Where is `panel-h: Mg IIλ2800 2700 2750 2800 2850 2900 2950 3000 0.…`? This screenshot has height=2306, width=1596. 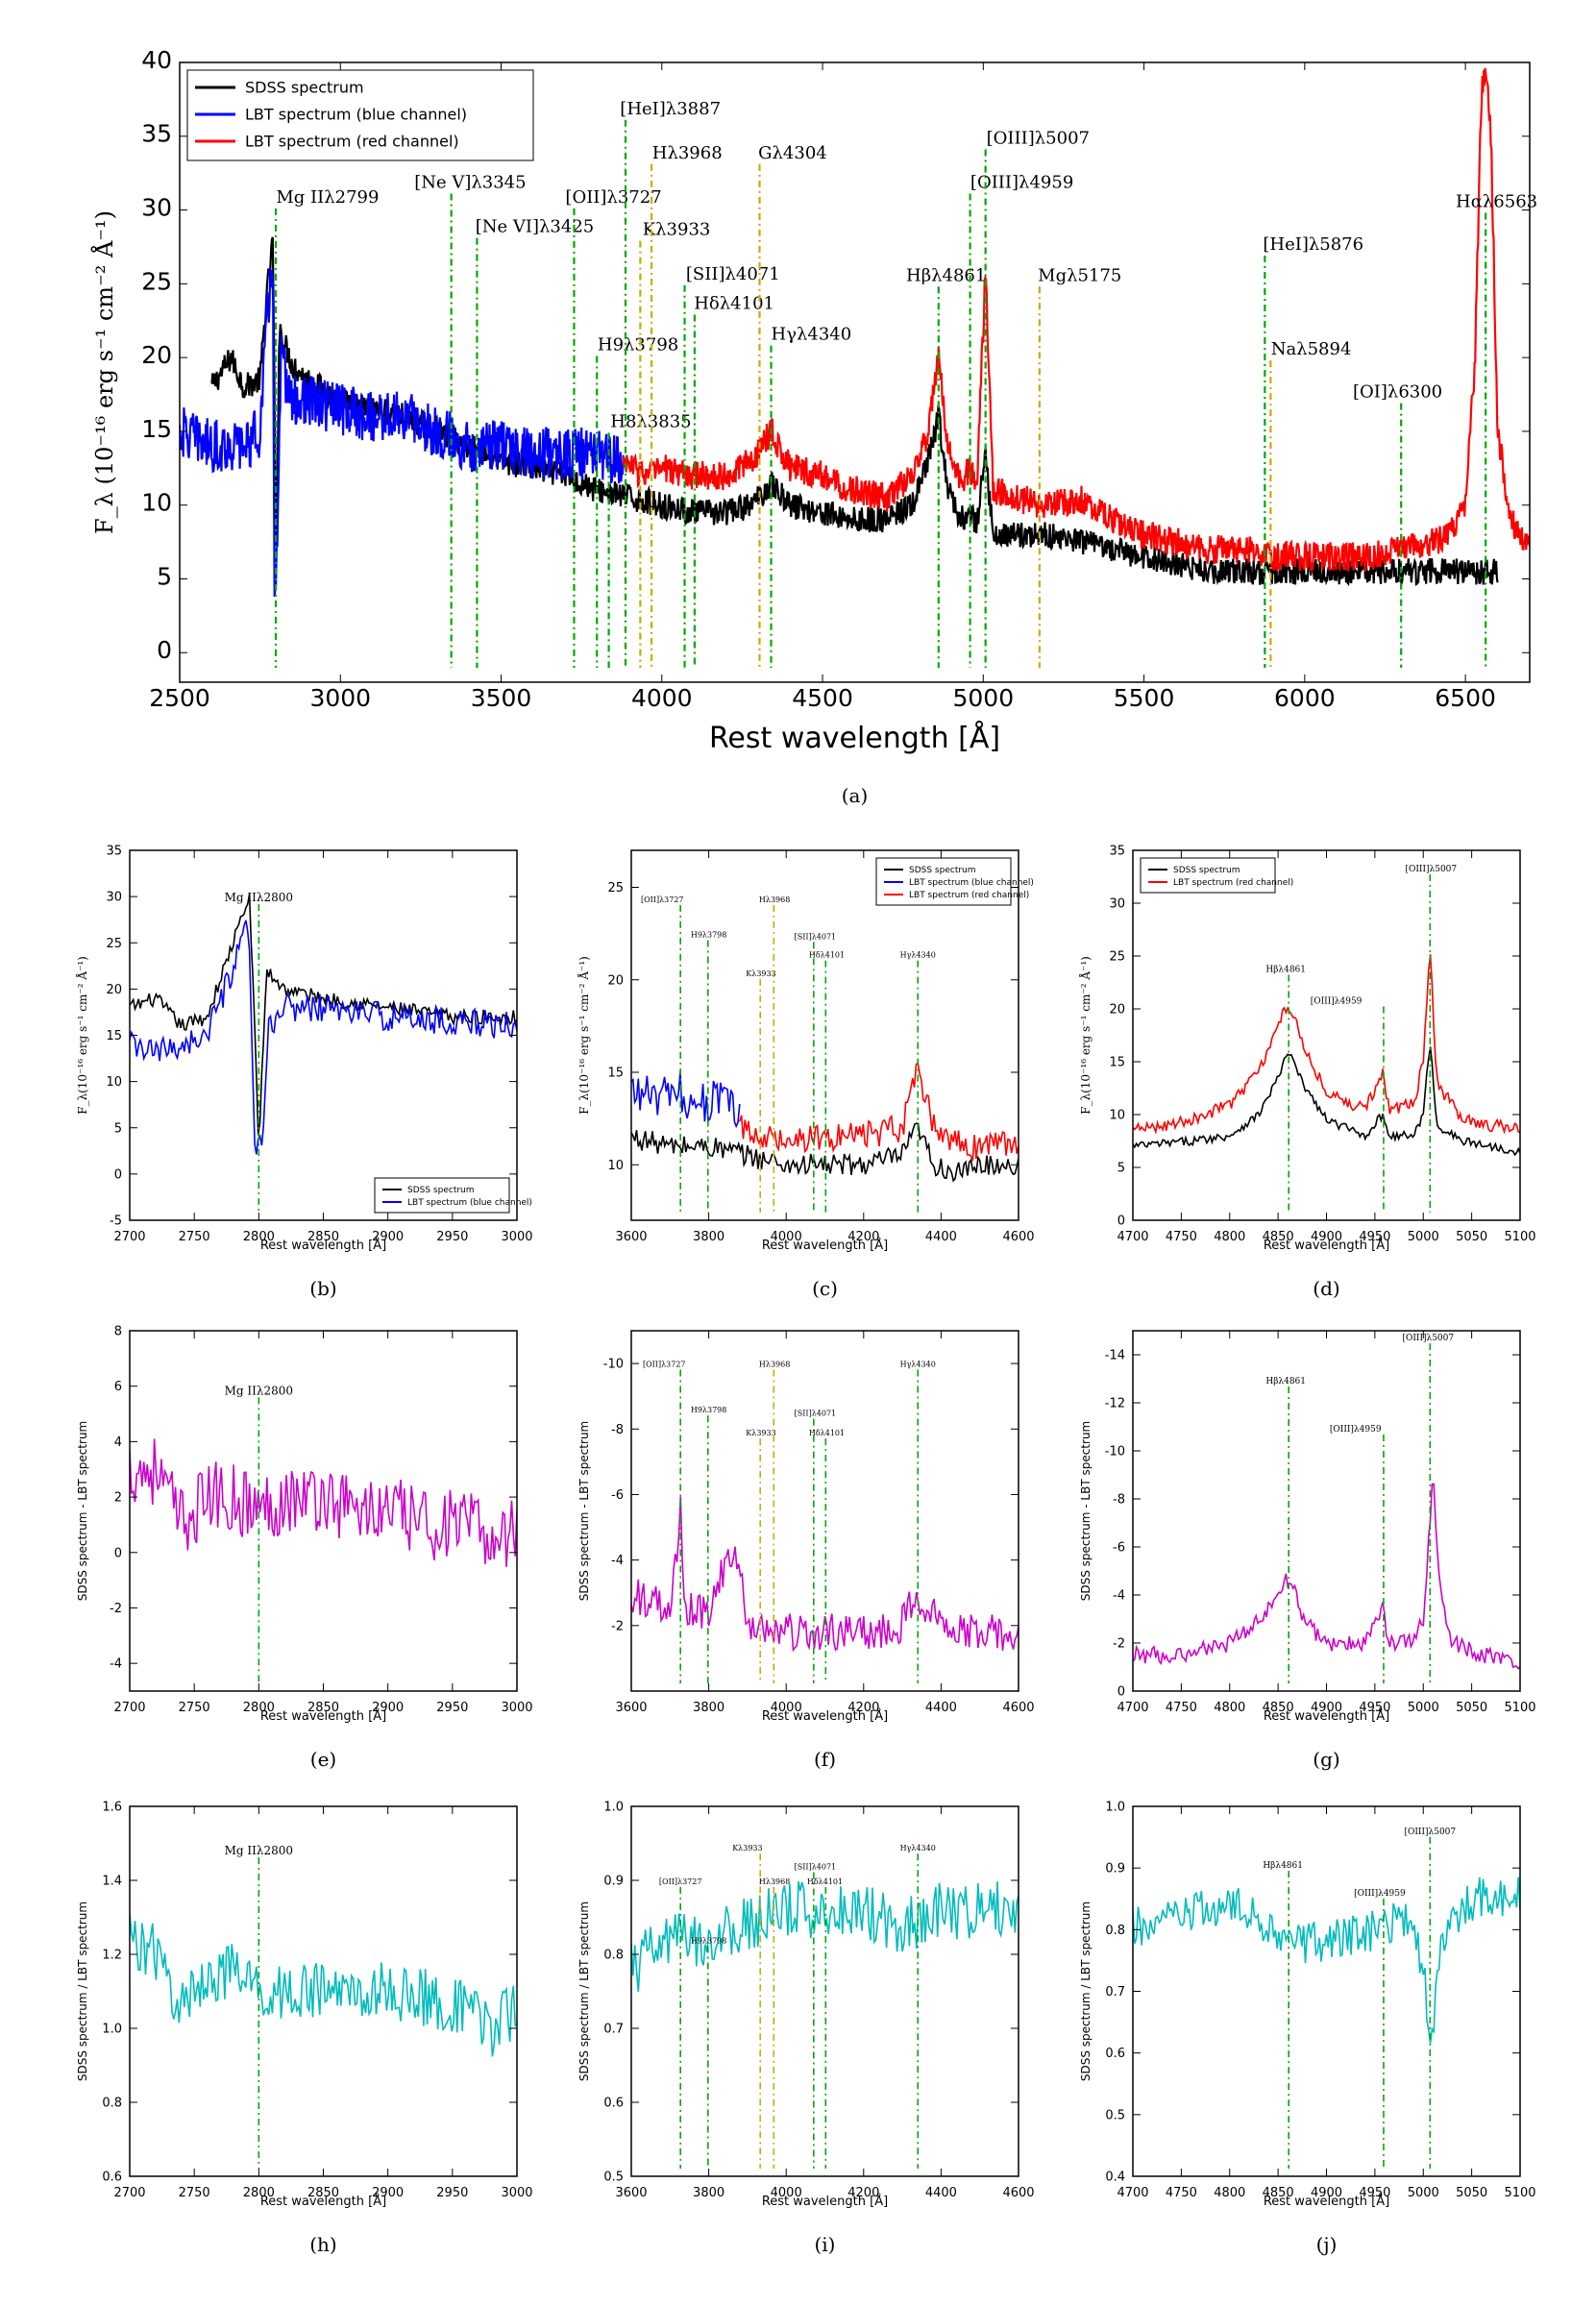 panel-h: Mg IIλ2800 2700 2750 2800 2850 2900 2950 3000 0.… is located at coordinates (304, 2029).